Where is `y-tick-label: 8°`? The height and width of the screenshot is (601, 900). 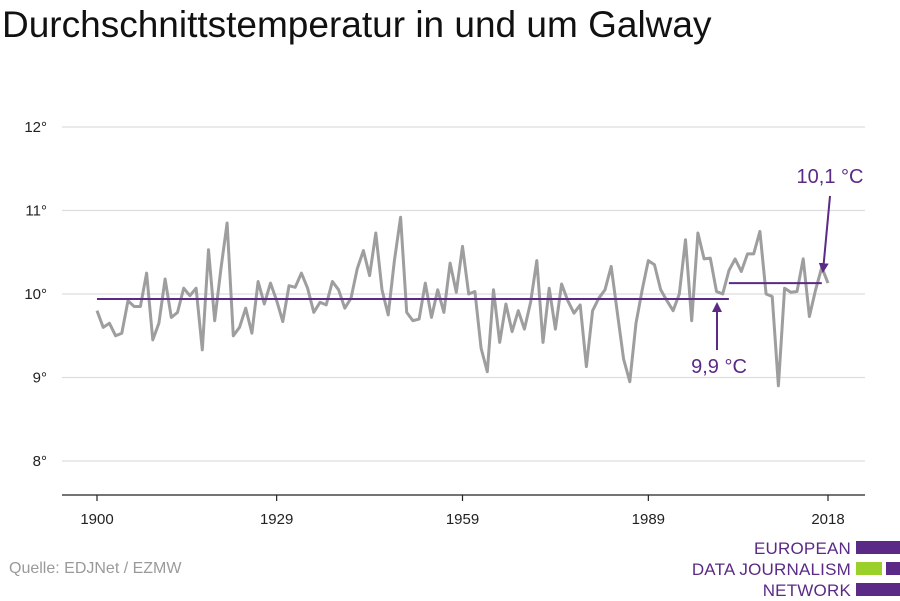 y-tick-label: 8° is located at coordinates (40, 461).